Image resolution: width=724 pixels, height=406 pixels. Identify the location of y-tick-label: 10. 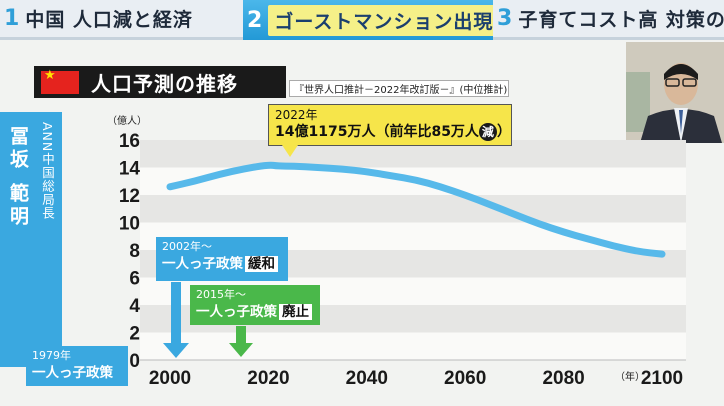
(129, 224).